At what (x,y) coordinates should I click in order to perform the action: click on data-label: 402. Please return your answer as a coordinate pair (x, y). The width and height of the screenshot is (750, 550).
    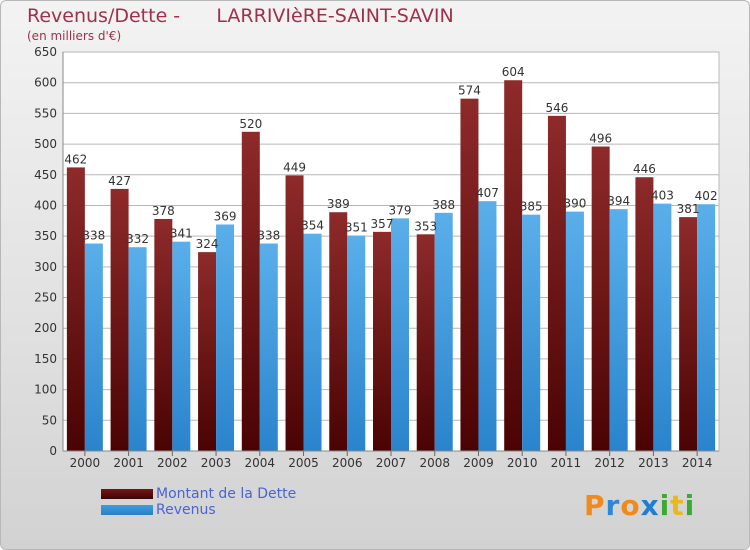
    Looking at the image, I should click on (706, 196).